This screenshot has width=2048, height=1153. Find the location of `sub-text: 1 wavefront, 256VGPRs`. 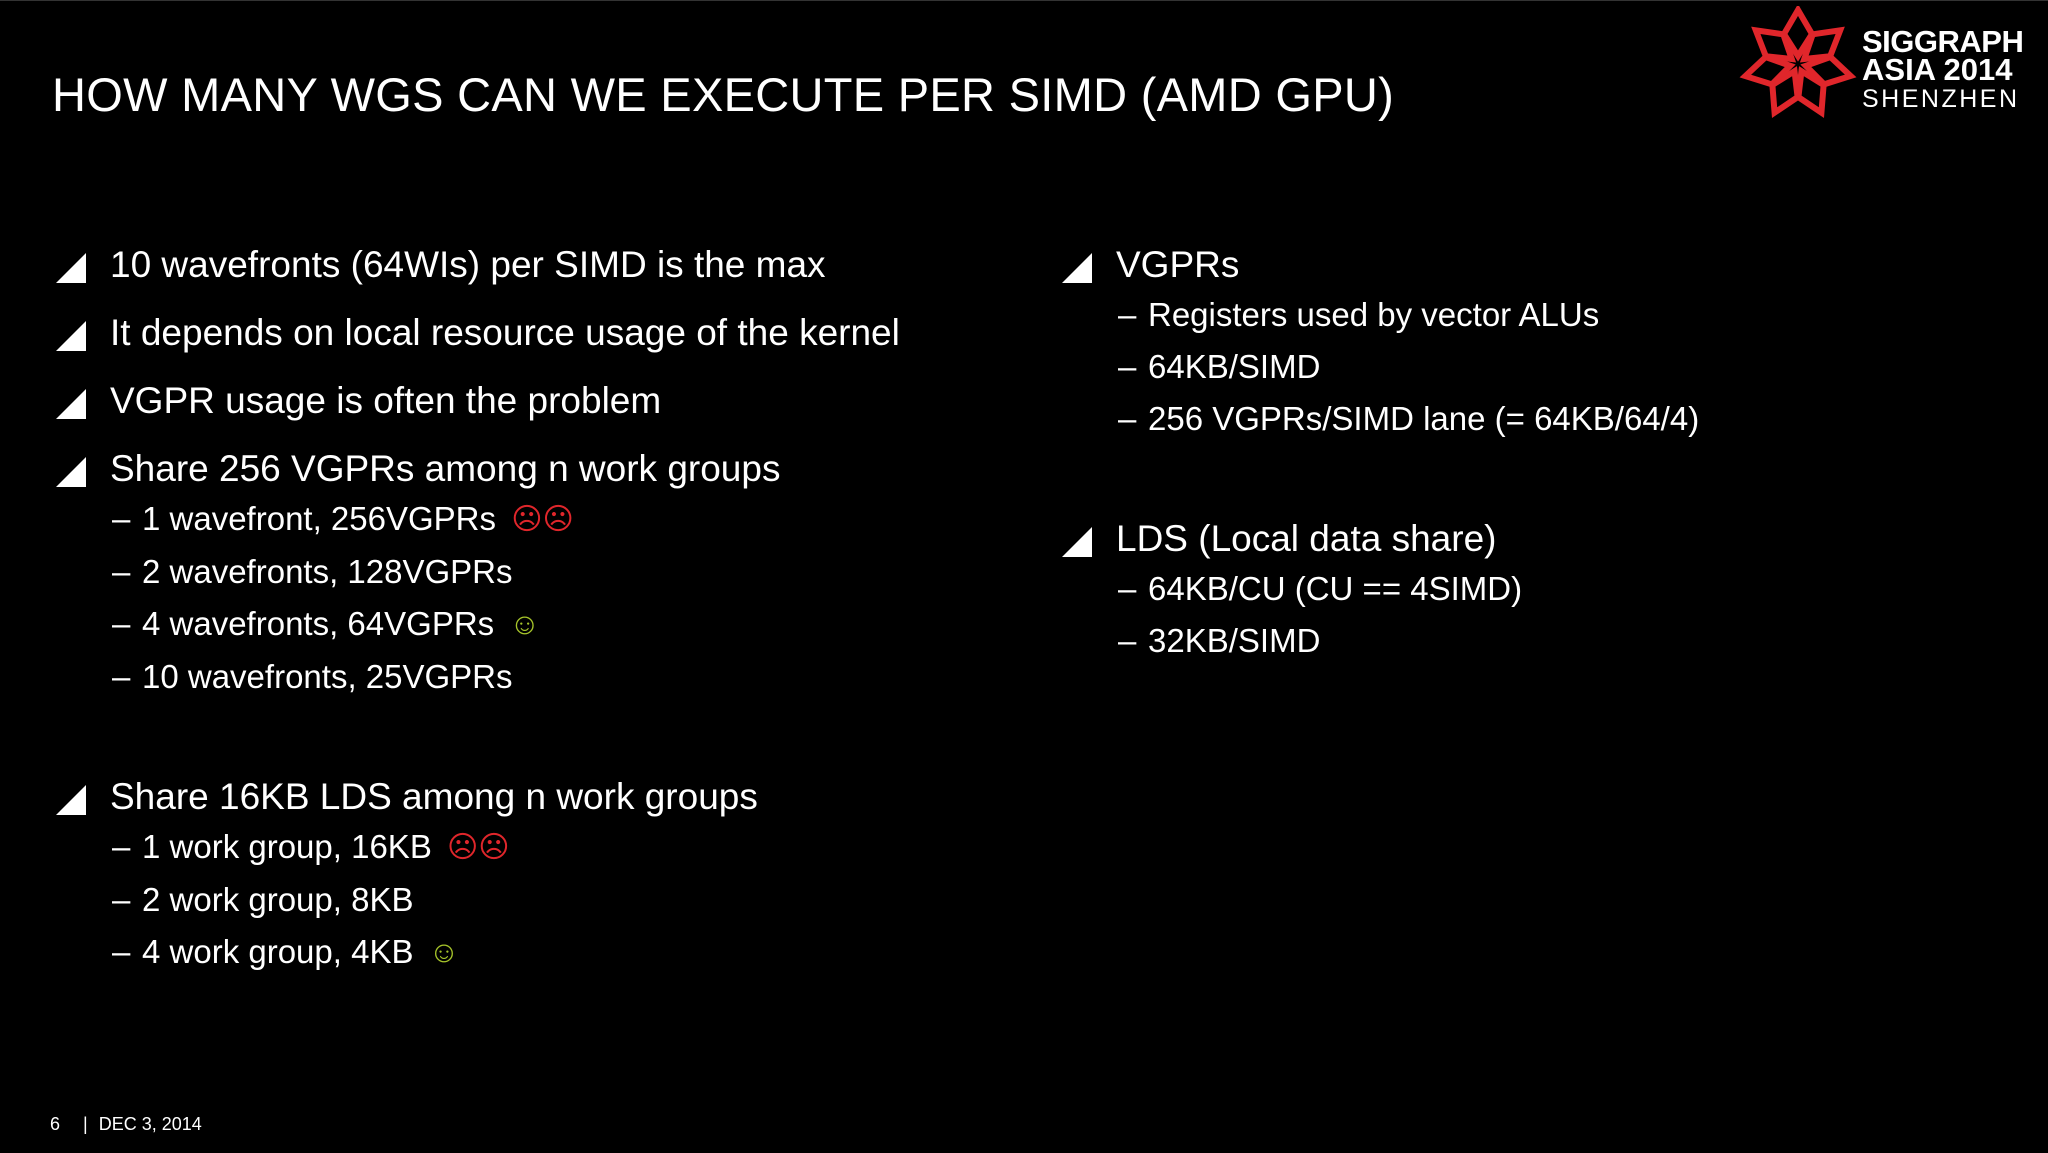

sub-text: 1 wavefront, 256VGPRs is located at coordinates (319, 518).